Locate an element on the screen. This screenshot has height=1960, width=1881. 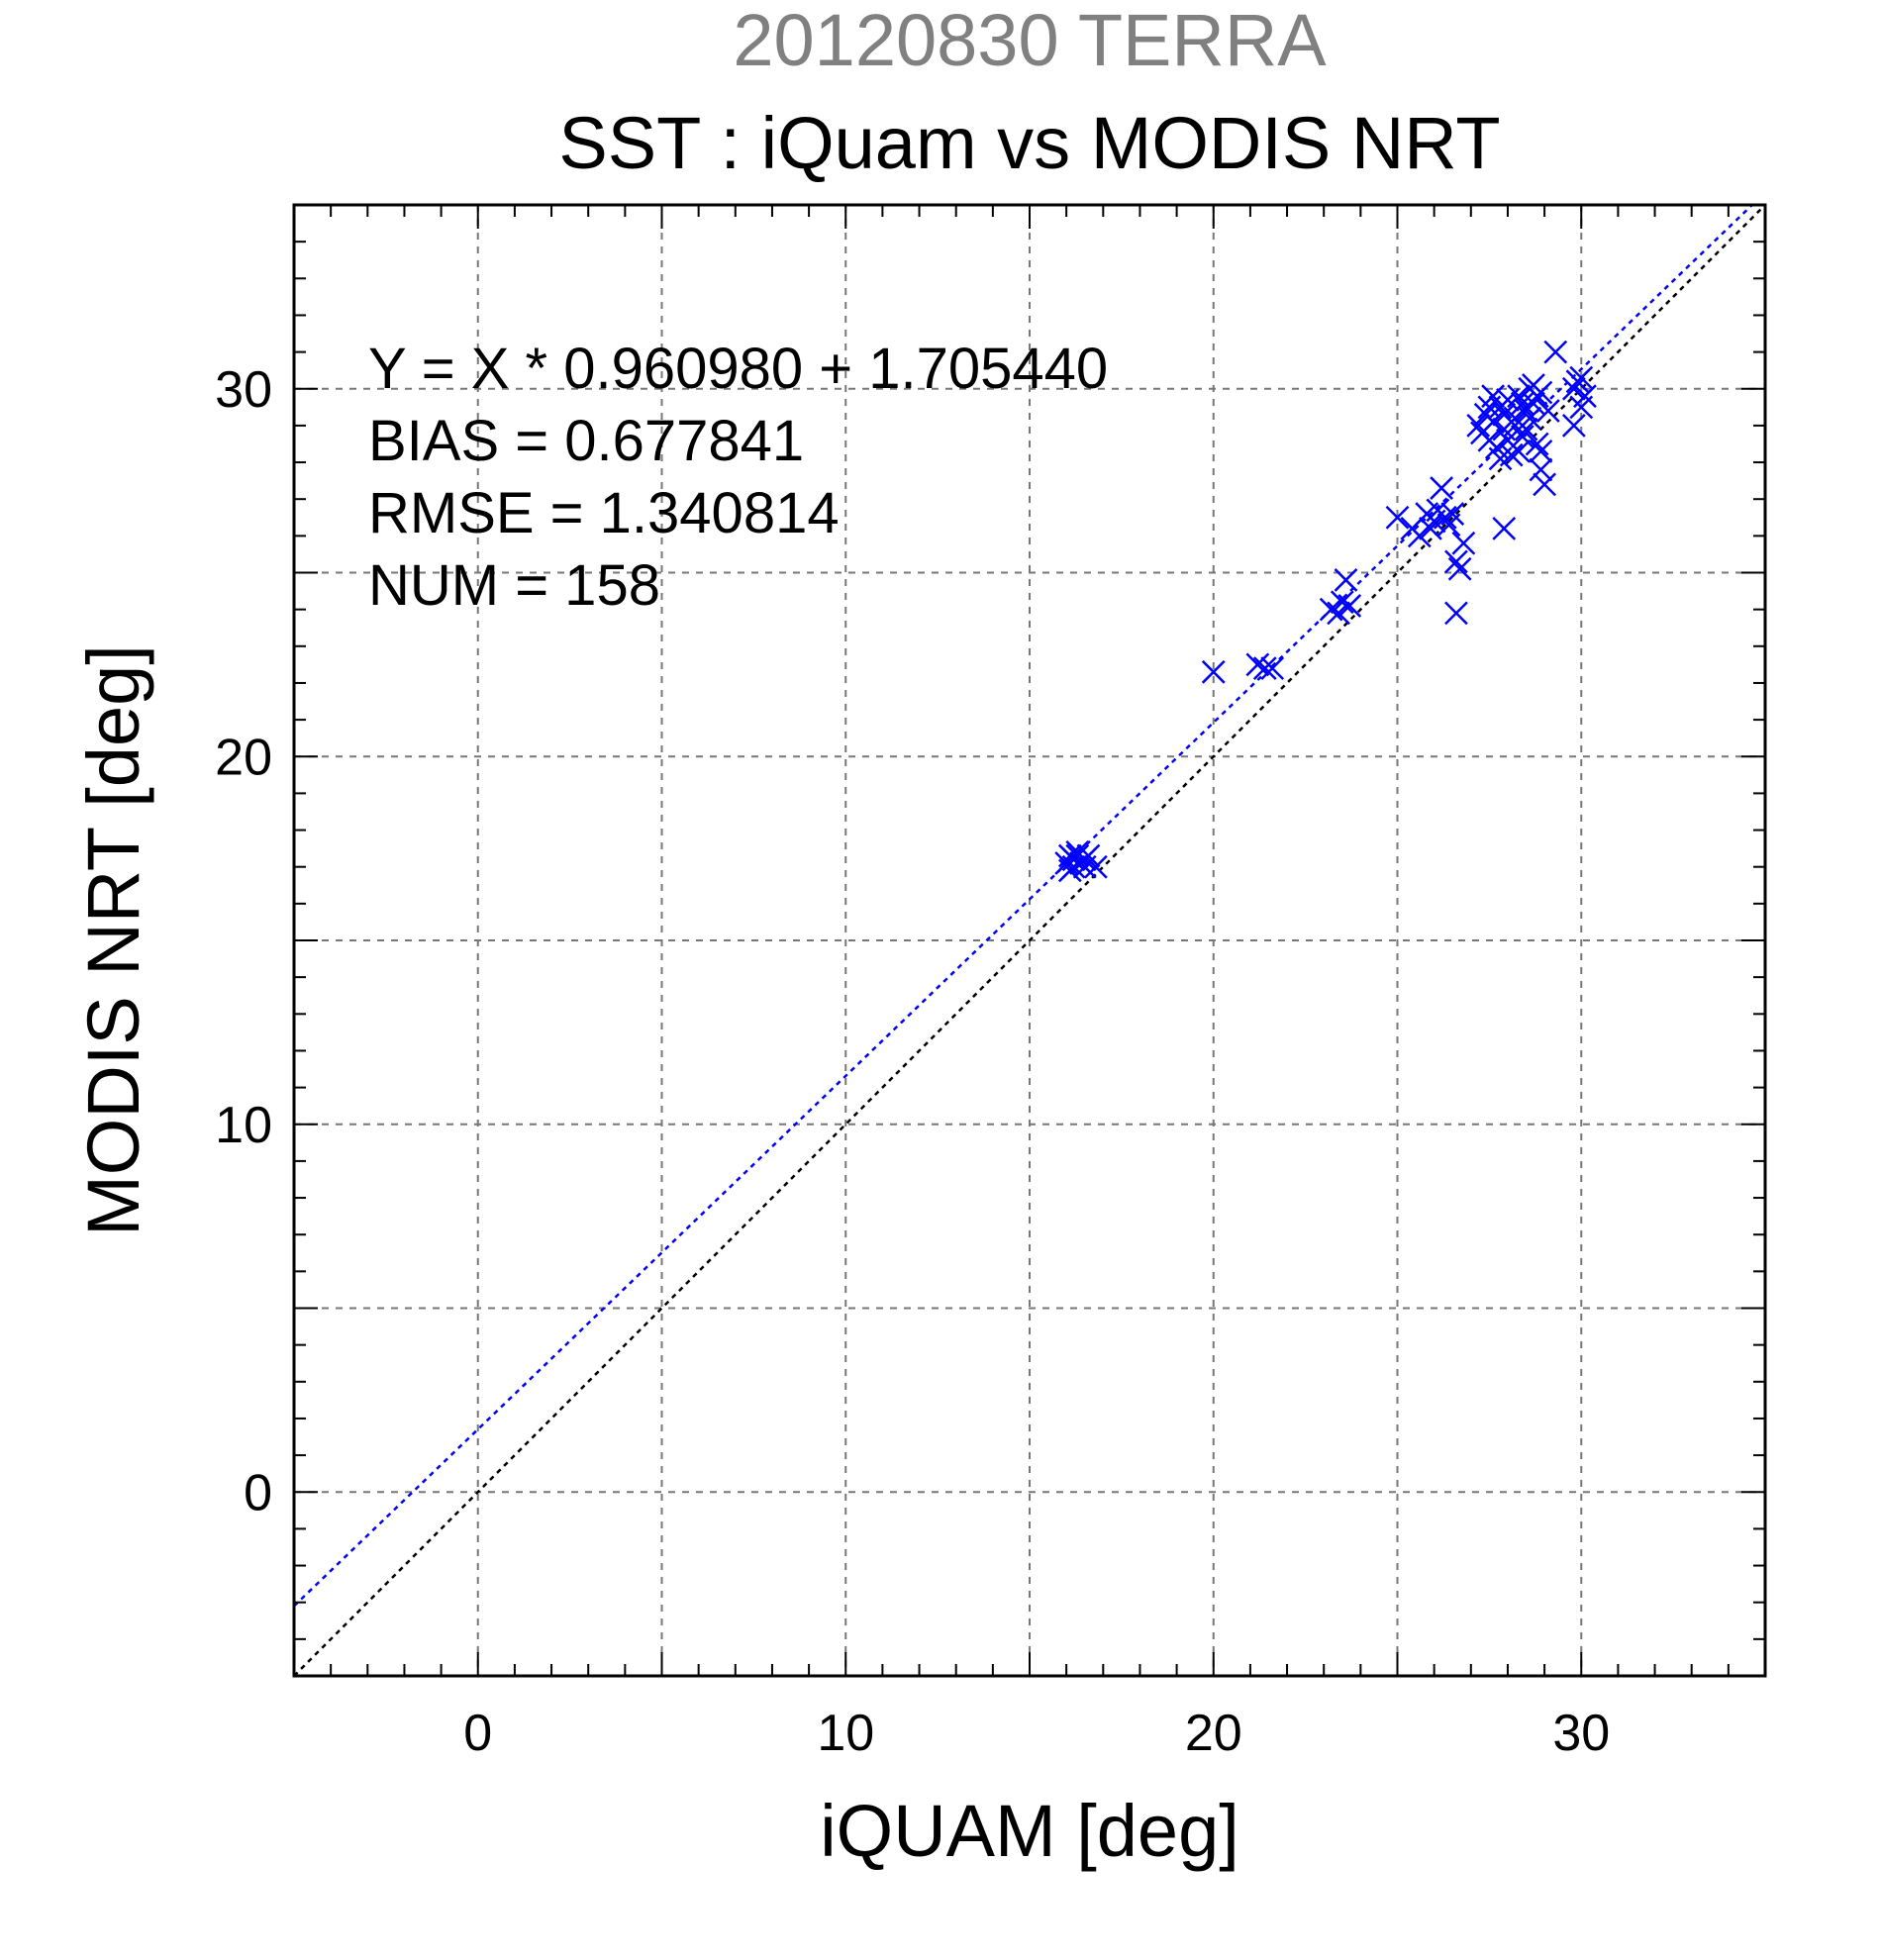
y-tick-label: 0 is located at coordinates (258, 1492).